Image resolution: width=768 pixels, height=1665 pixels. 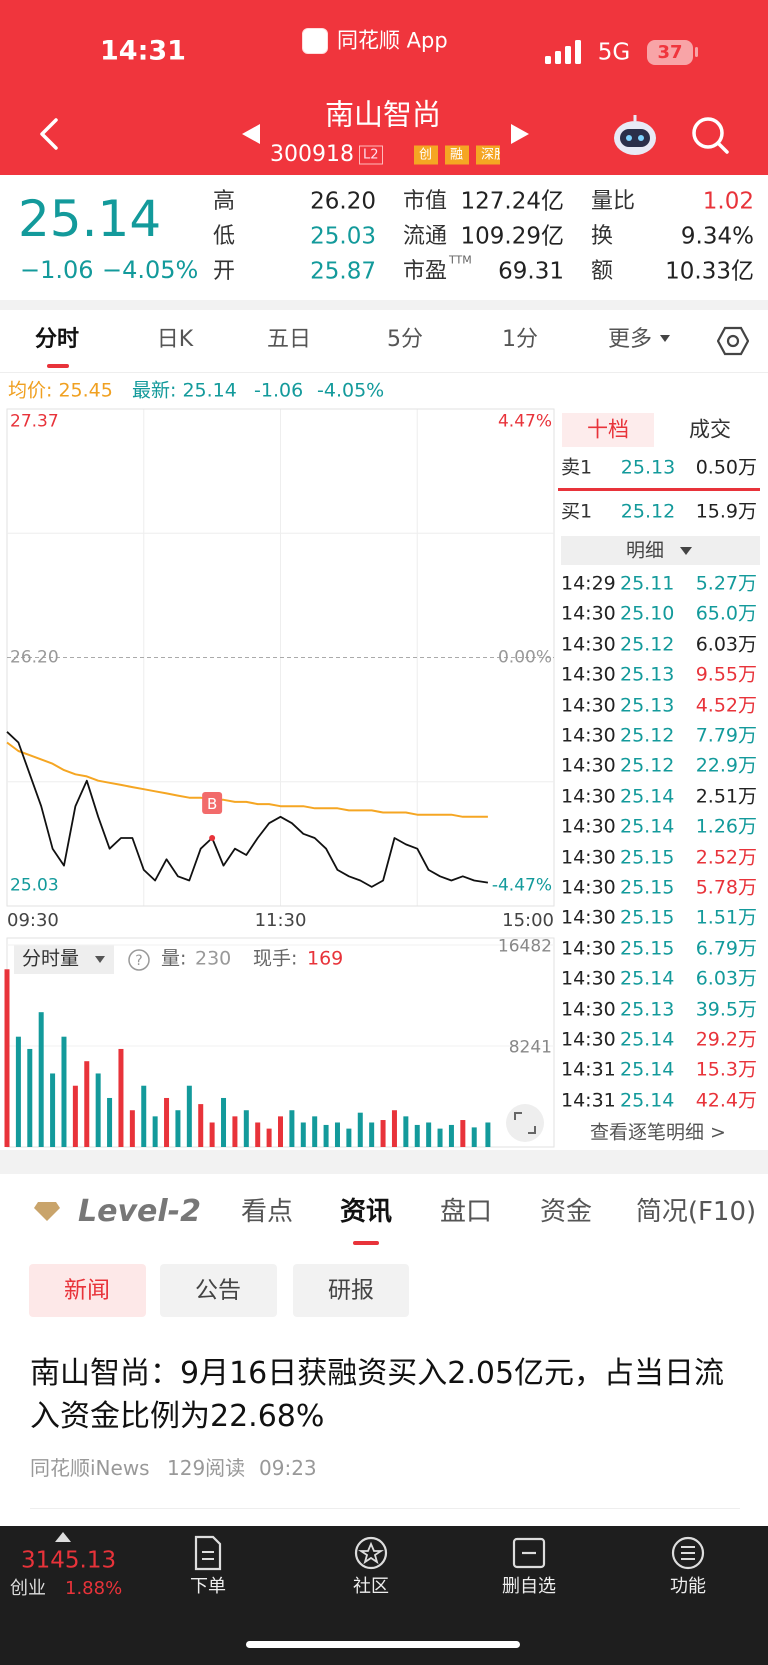 I want to click on stat-value: 26.20, so click(x=343, y=201).